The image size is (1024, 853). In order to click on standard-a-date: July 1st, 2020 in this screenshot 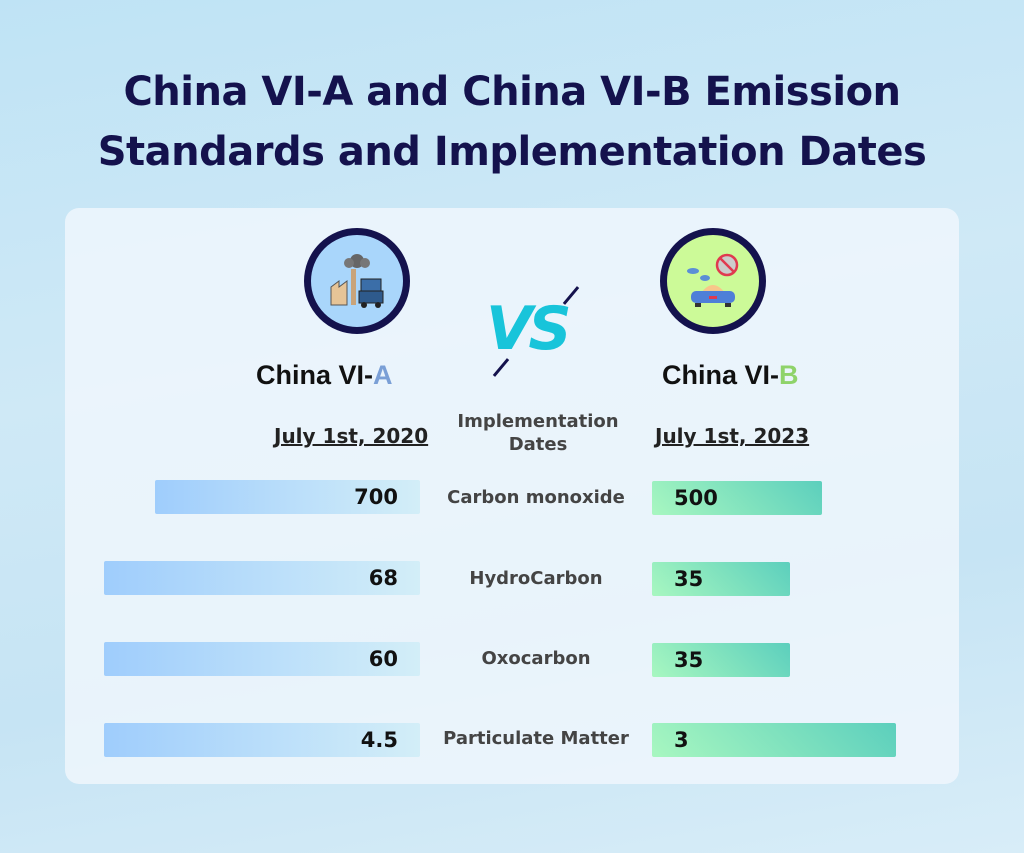, I will do `click(351, 436)`.